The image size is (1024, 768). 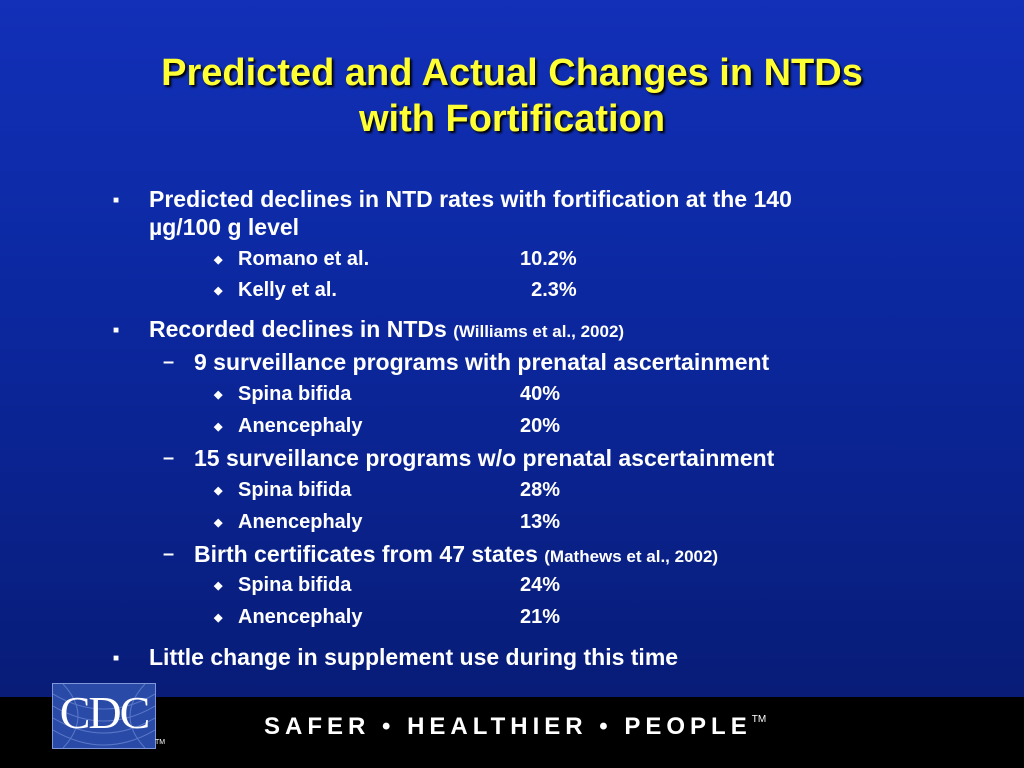 What do you see at coordinates (759, 719) in the screenshot?
I see `tagline-trademark: TM` at bounding box center [759, 719].